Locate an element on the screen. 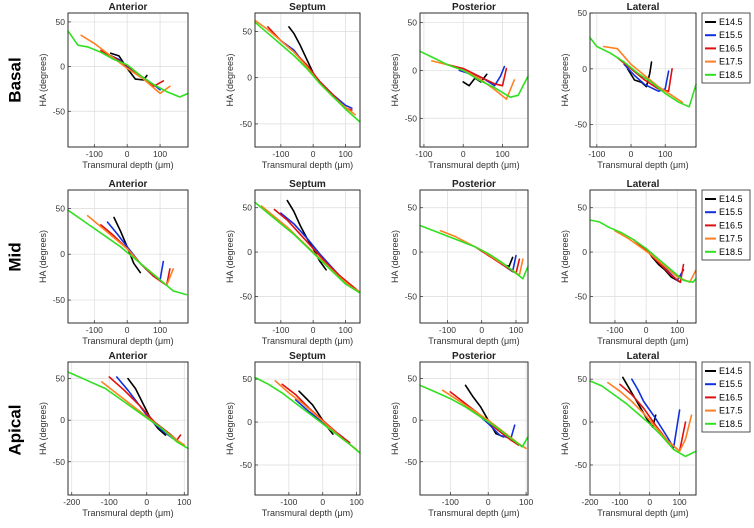  panel-title: Lateral is located at coordinates (643, 184).